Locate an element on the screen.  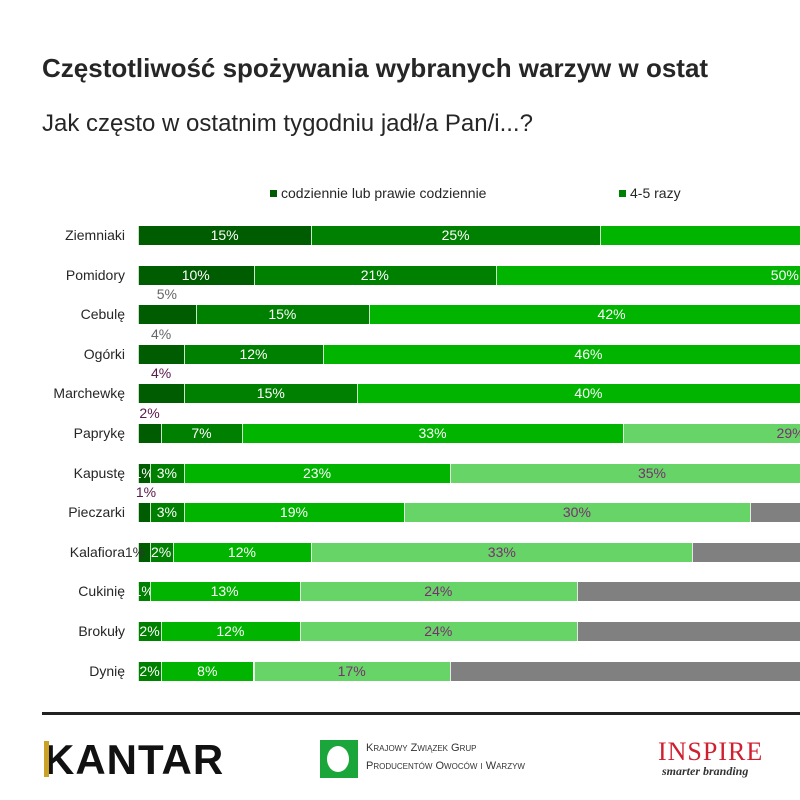
category-label: Pomidory is located at coordinates (95, 274).